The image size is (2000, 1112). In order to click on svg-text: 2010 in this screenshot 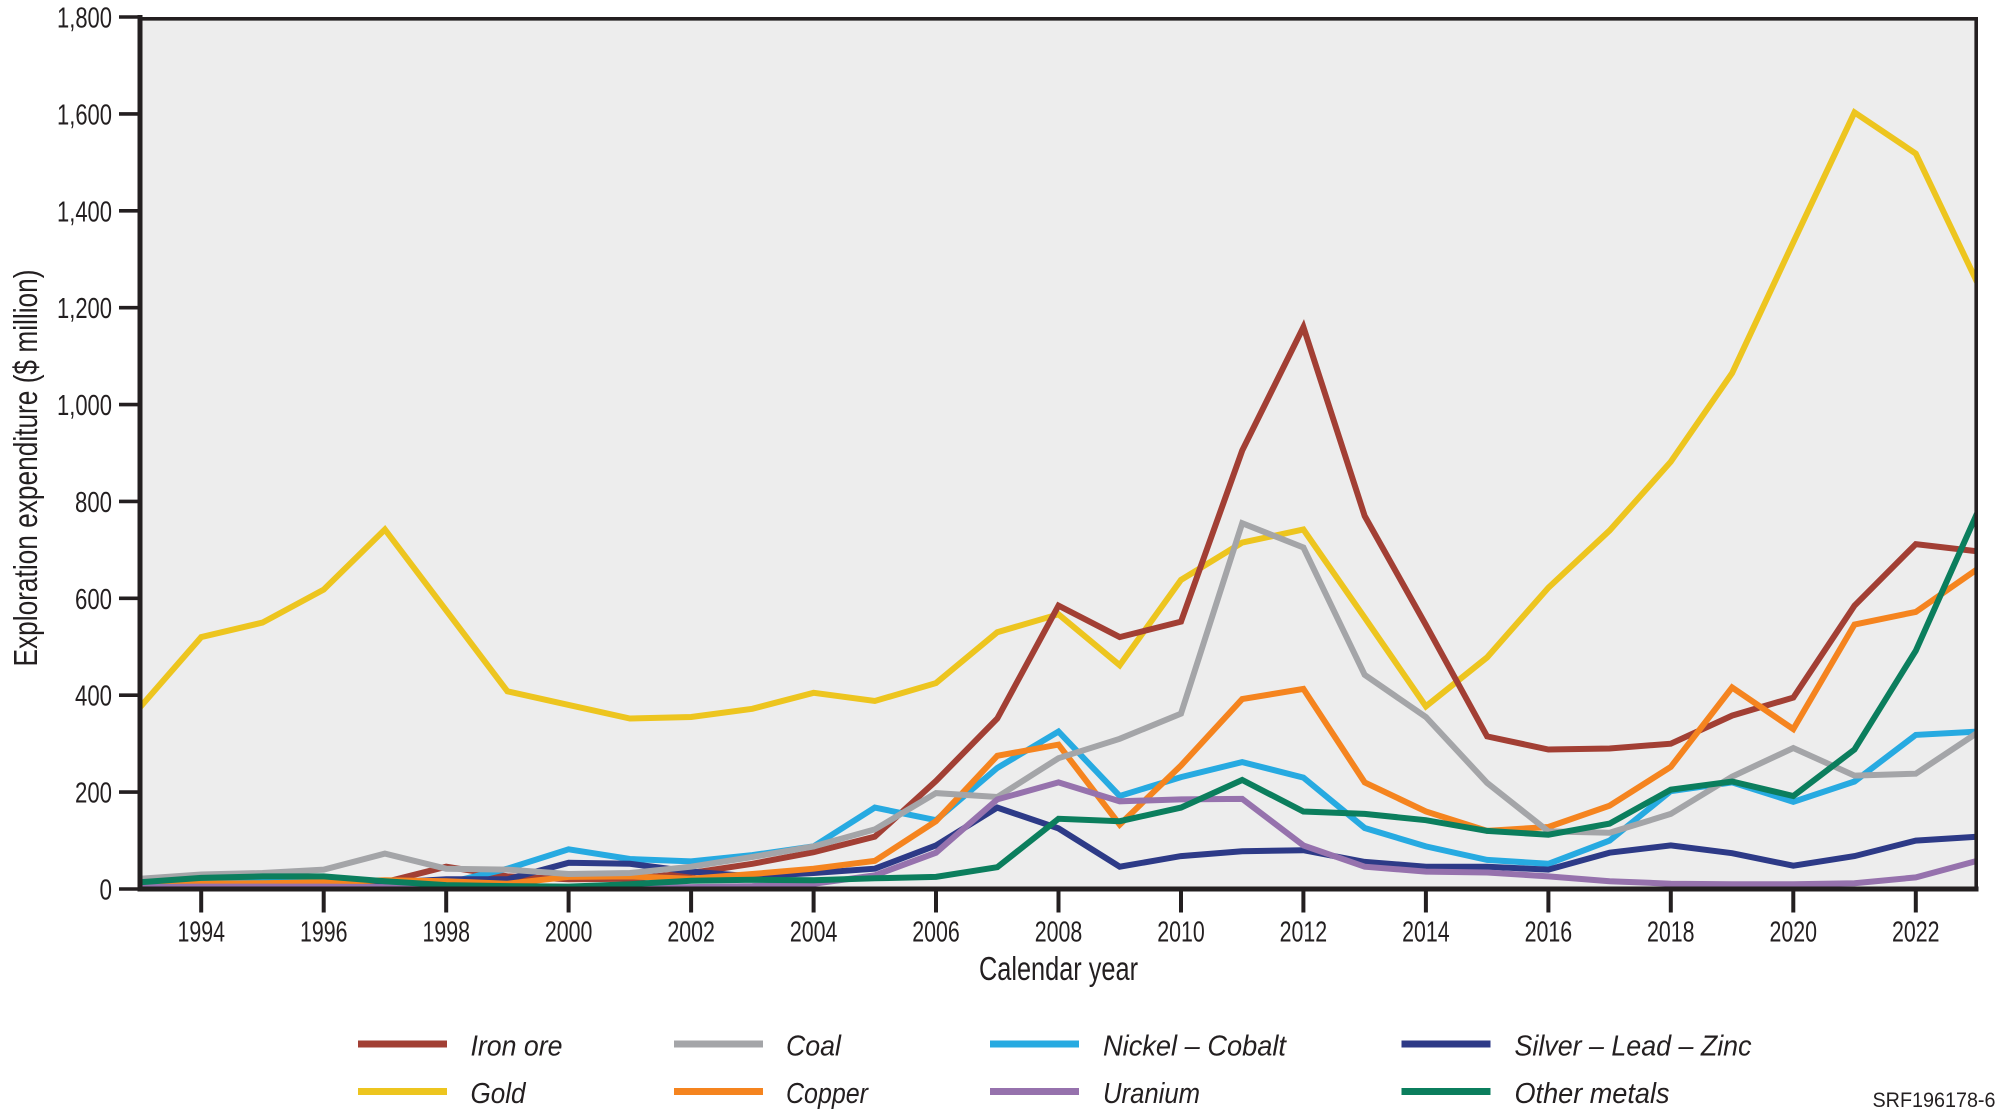, I will do `click(1181, 933)`.